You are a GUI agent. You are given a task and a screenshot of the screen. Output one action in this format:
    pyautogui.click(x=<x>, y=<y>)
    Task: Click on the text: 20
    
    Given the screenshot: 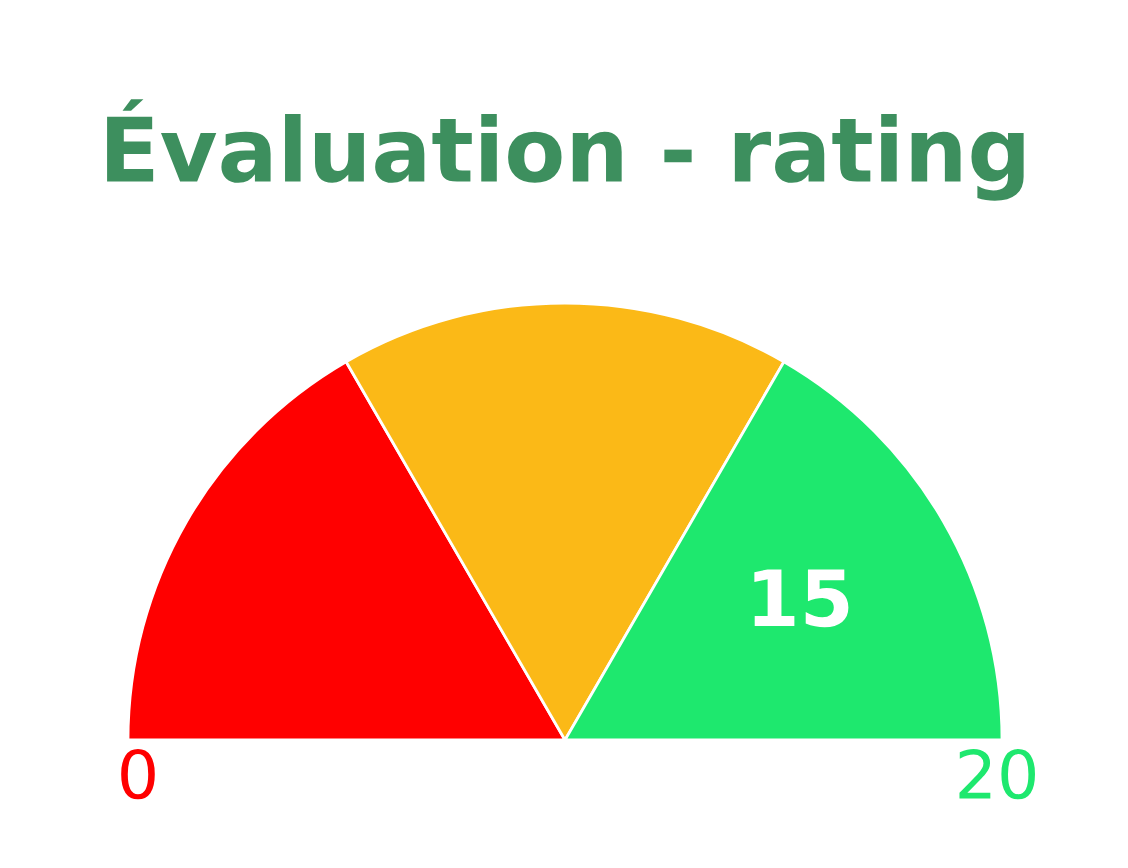 What is the action you would take?
    pyautogui.click(x=997, y=774)
    